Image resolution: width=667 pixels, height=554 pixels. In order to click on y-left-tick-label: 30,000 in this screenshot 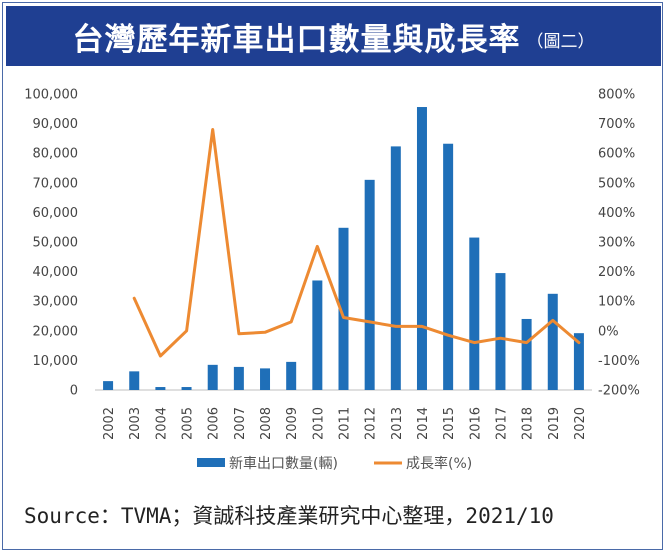, I will do `click(56, 302)`.